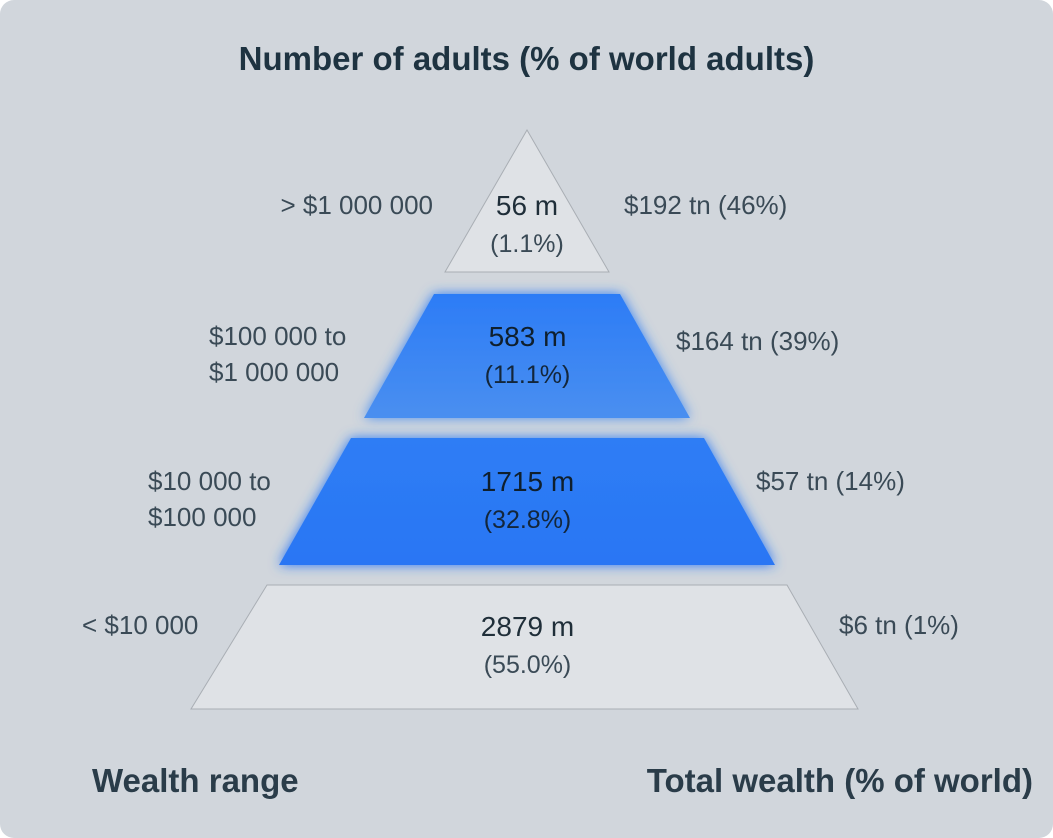  I want to click on tier-3-values: 1715 m (32.8%), so click(527, 501).